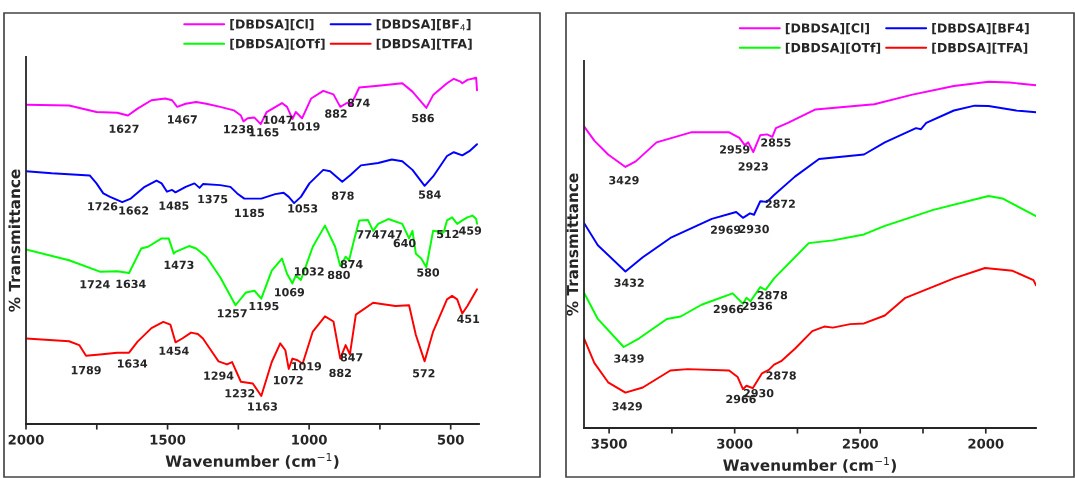 The image size is (1075, 478). What do you see at coordinates (309, 439) in the screenshot?
I see `x-tick-label: 1000` at bounding box center [309, 439].